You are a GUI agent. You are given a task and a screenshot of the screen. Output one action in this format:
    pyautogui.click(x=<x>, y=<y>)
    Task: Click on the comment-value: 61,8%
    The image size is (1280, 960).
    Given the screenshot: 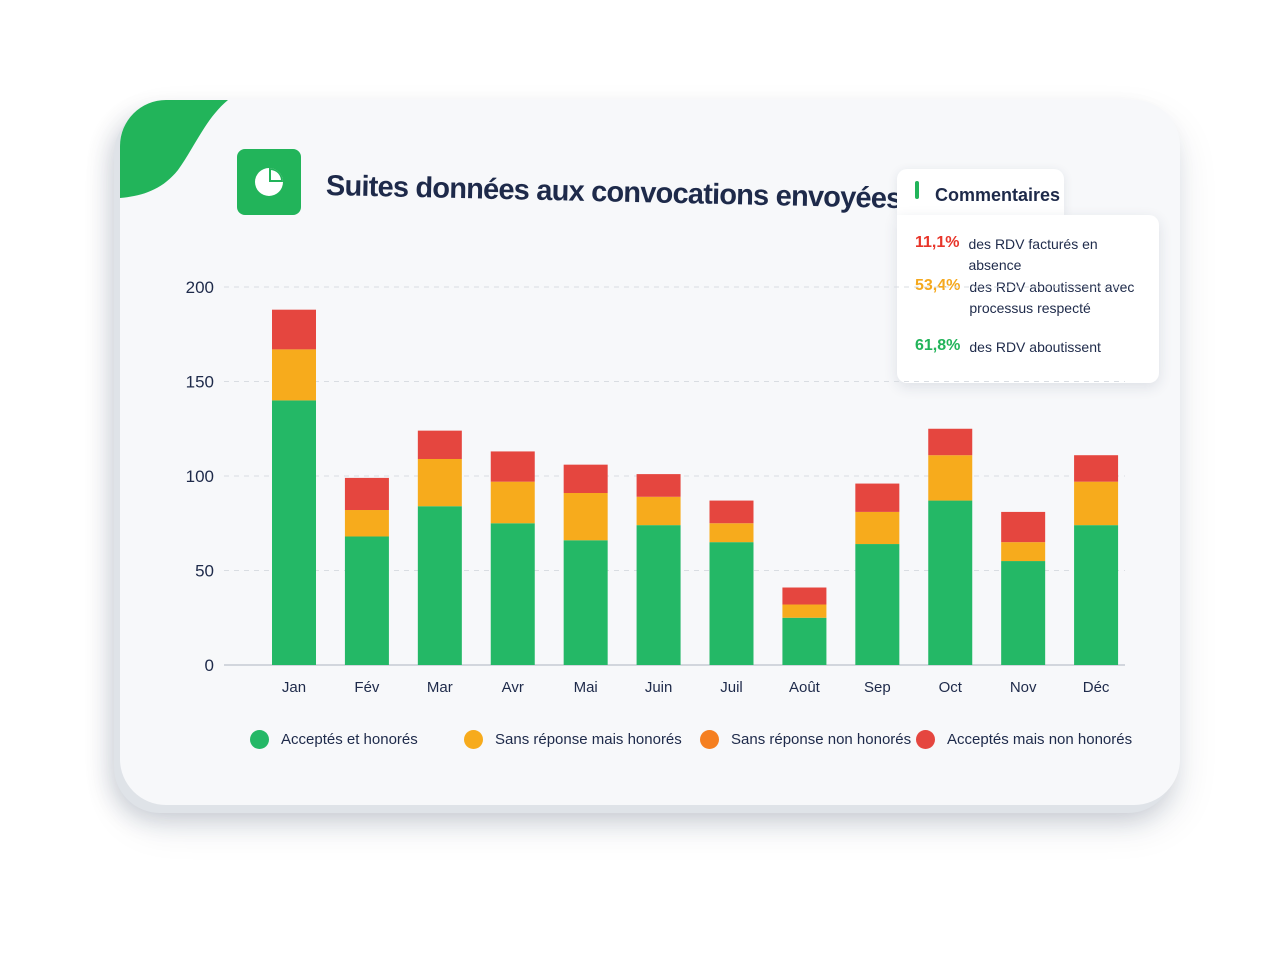 What is the action you would take?
    pyautogui.click(x=938, y=345)
    